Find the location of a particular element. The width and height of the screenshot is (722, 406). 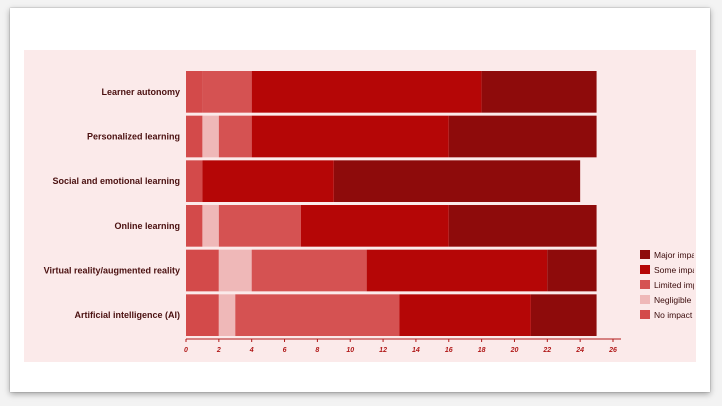

category-label: Virtual reality/augmented reality is located at coordinates (112, 271).